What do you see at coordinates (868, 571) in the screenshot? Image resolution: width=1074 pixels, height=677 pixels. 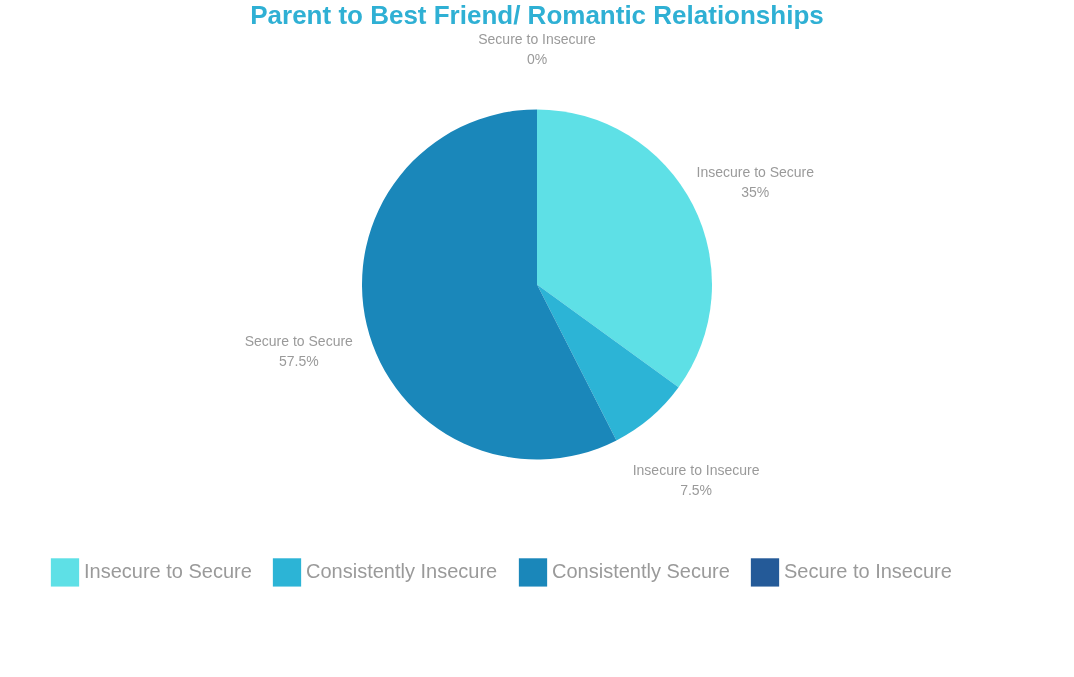 I see `legend-label: Secure to Insecure` at bounding box center [868, 571].